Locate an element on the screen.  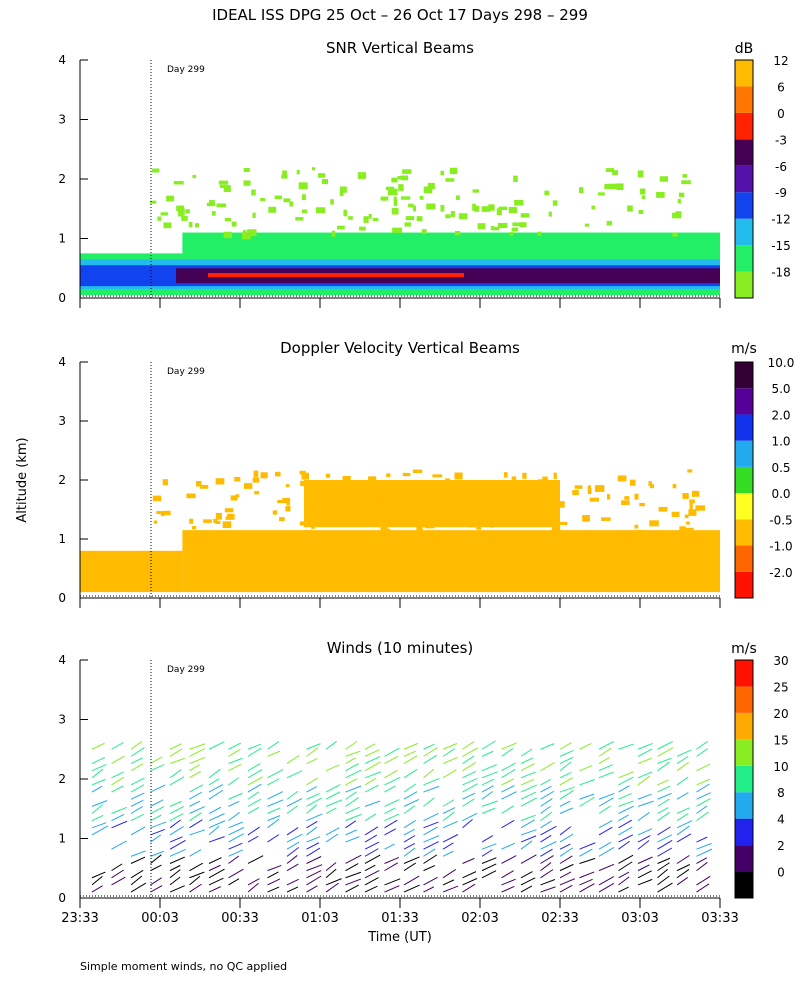
colorbar-label: 0 is located at coordinates (781, 114).